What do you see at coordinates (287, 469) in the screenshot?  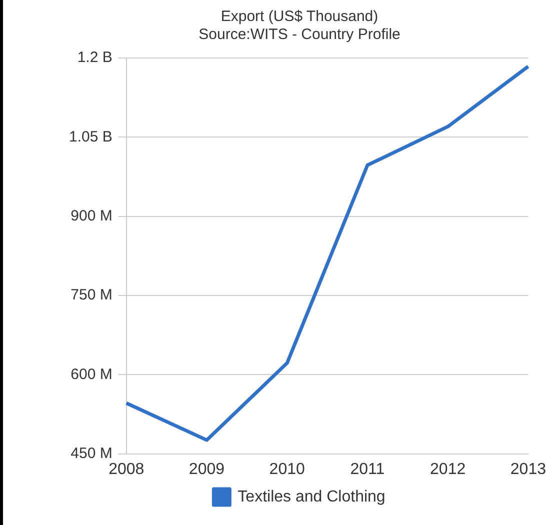 I see `x-tick-label: 2010` at bounding box center [287, 469].